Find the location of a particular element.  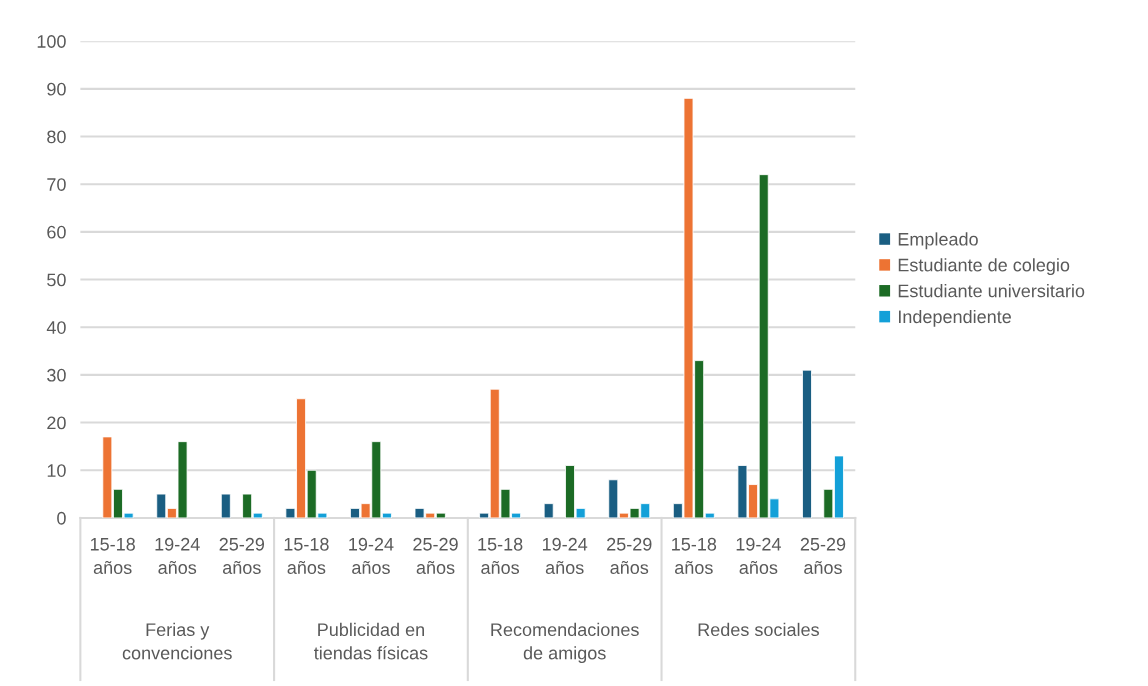

y-tick-label: 80 is located at coordinates (56, 137).